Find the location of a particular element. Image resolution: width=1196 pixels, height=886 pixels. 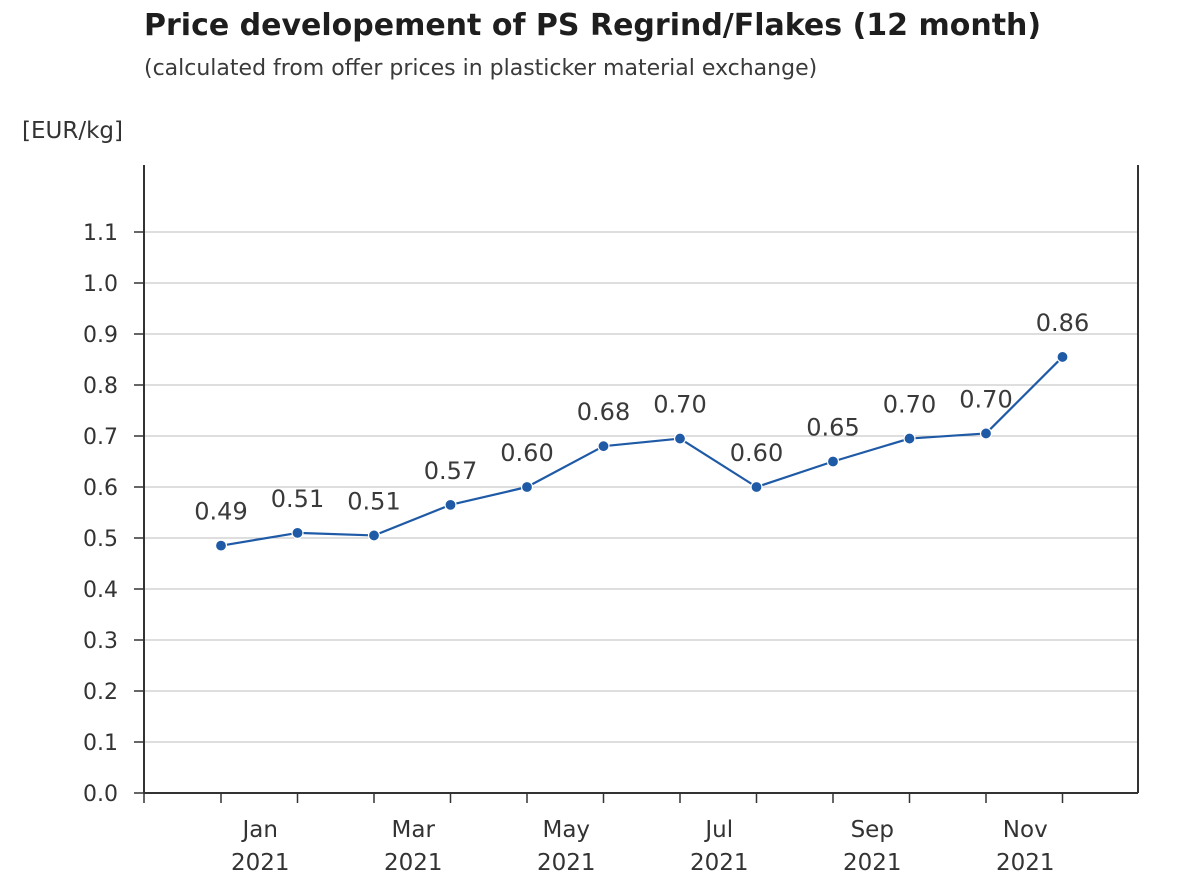

data-label-8: 0.65 is located at coordinates (832, 428).